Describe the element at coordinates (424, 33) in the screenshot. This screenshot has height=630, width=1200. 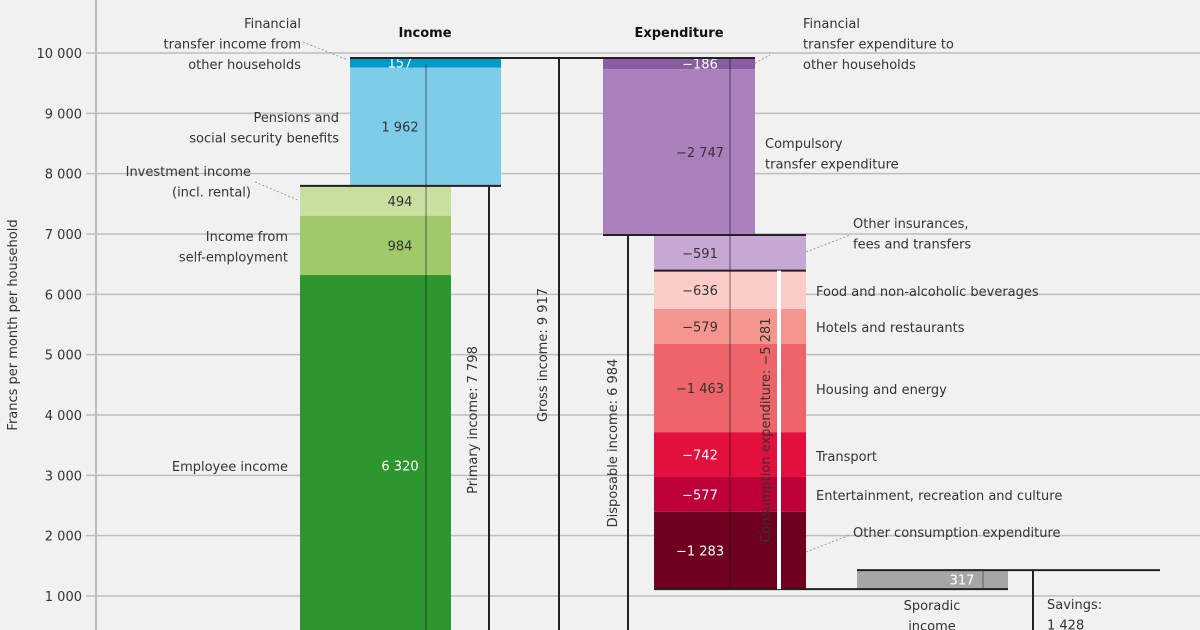
I see `income-header: Income` at that location.